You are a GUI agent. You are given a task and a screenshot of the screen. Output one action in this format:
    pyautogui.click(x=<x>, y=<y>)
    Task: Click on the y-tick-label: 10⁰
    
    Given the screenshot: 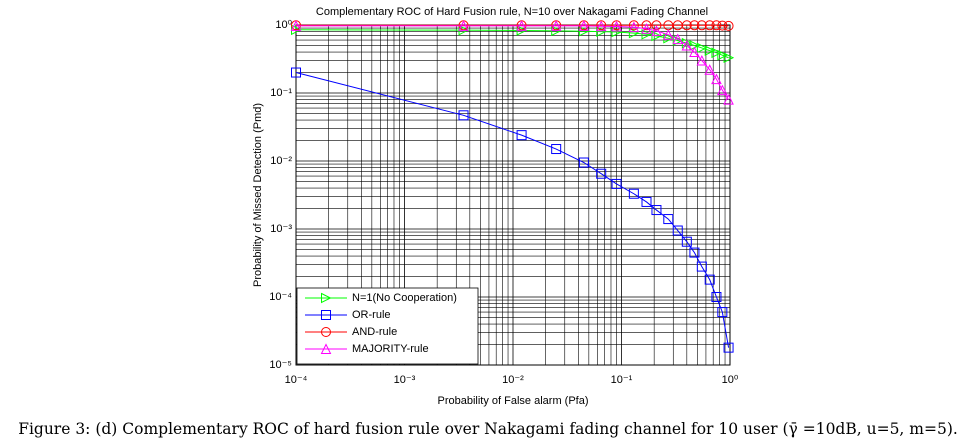 What is the action you would take?
    pyautogui.click(x=283, y=25)
    